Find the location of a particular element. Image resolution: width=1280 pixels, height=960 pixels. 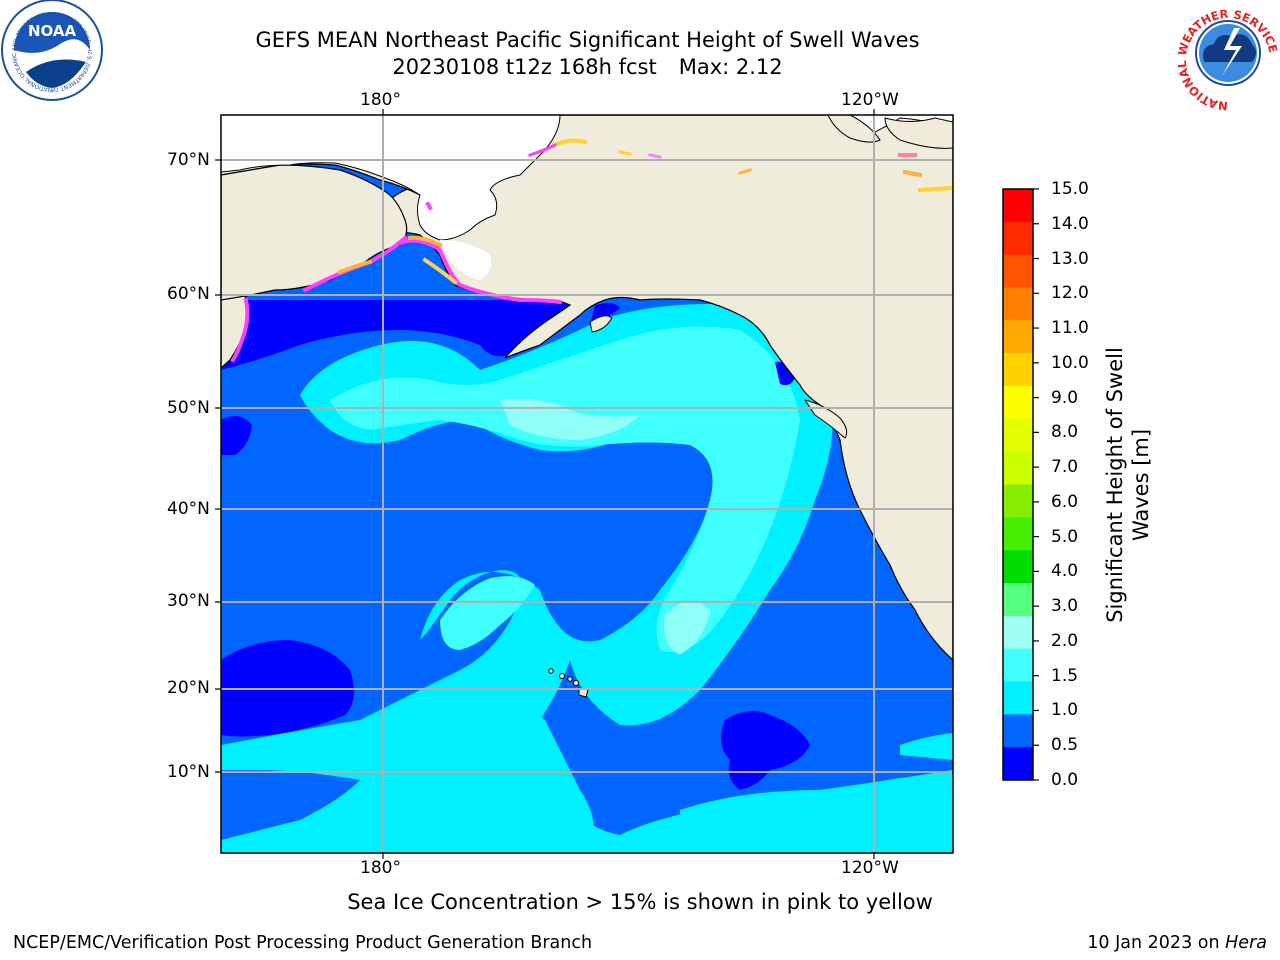

colorbar-tick-label: 6.0 is located at coordinates (1065, 501).